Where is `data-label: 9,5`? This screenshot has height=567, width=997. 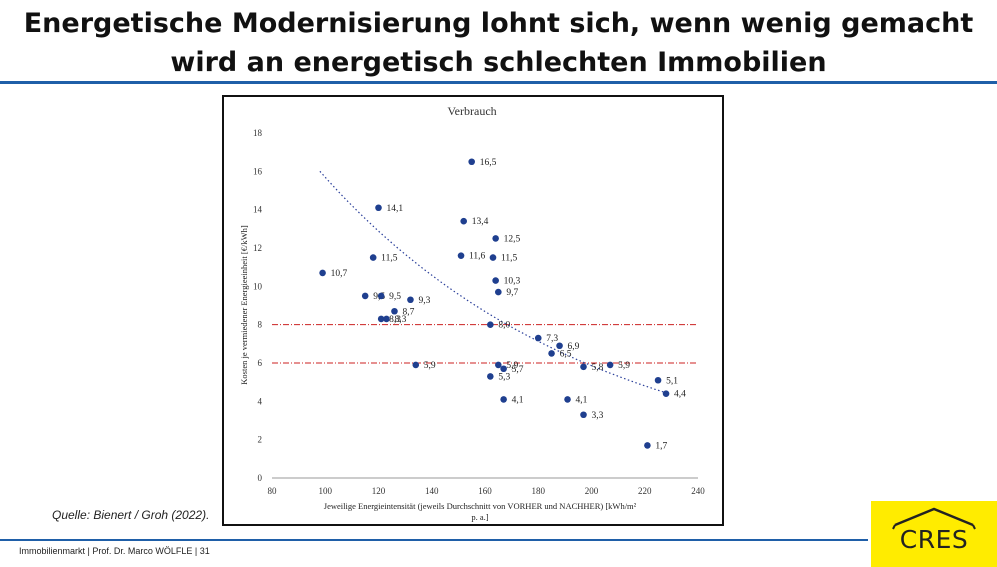
data-label: 9,5 is located at coordinates (395, 297).